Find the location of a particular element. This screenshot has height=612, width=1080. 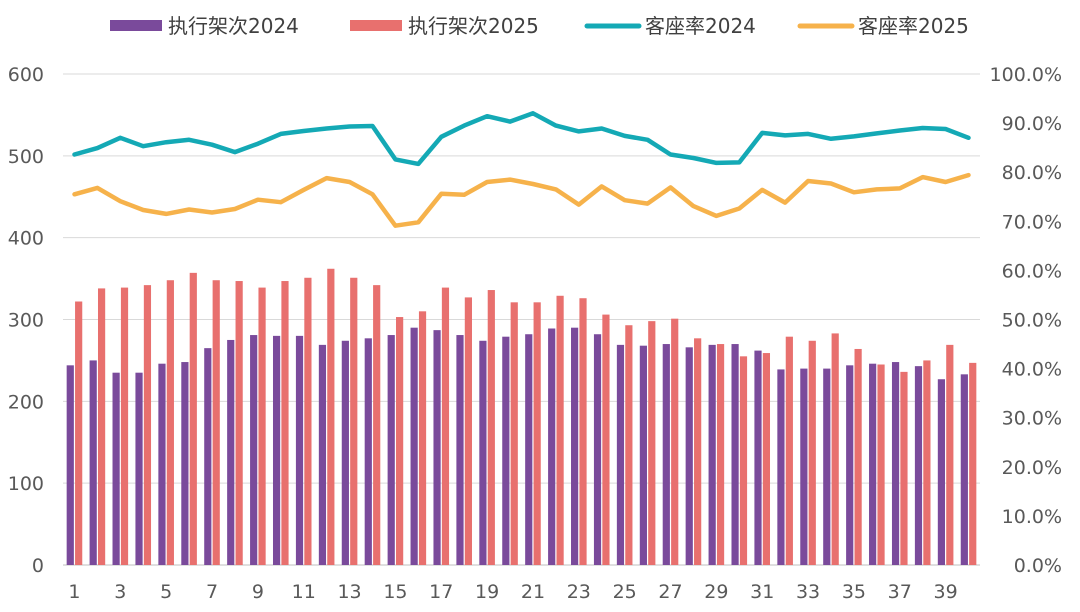

legend-label: 执行架次2024 is located at coordinates (233, 26).